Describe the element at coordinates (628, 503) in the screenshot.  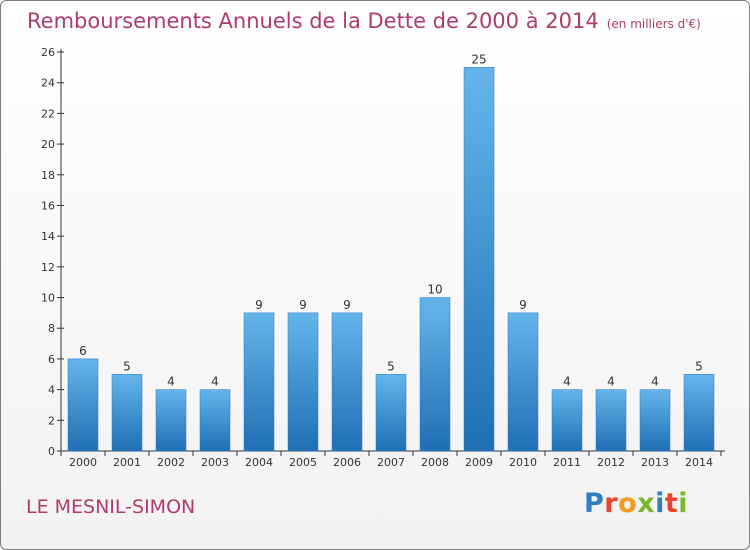
I see `logo-letter: o` at that location.